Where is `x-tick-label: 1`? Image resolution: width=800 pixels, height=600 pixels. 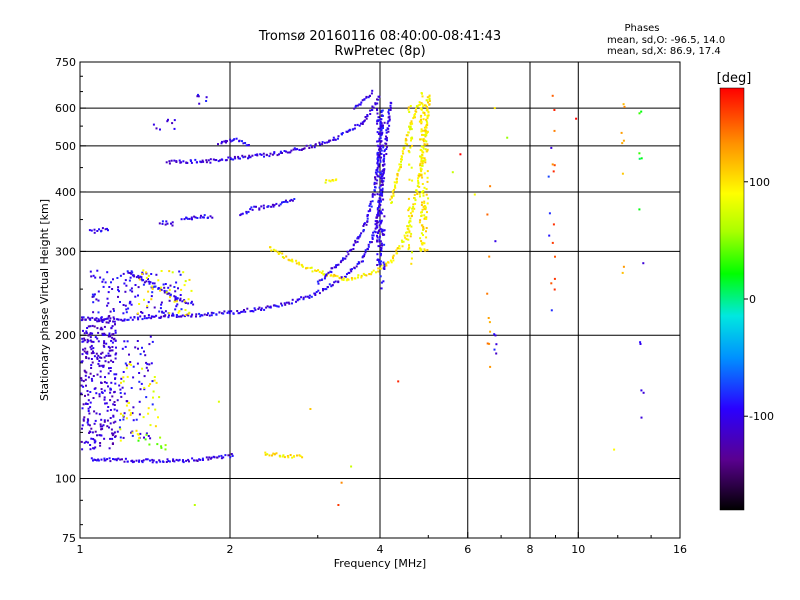
x-tick-label: 1 is located at coordinates (80, 549).